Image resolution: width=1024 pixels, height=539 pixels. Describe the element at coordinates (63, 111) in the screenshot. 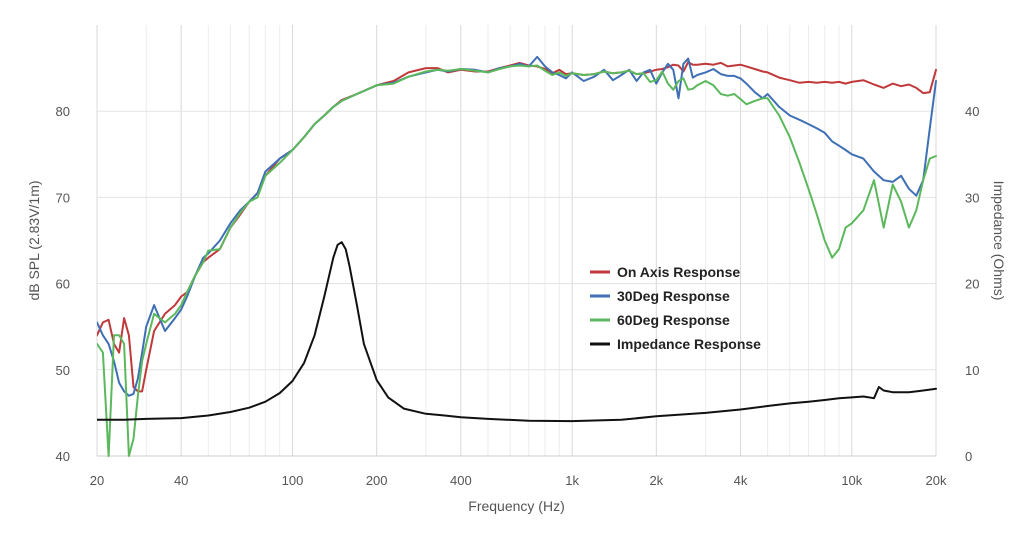

I see `y-tick-label: 80` at that location.